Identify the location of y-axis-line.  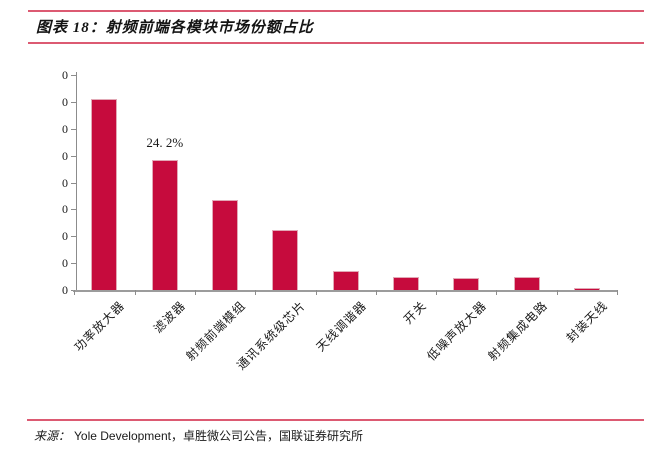
(76, 181).